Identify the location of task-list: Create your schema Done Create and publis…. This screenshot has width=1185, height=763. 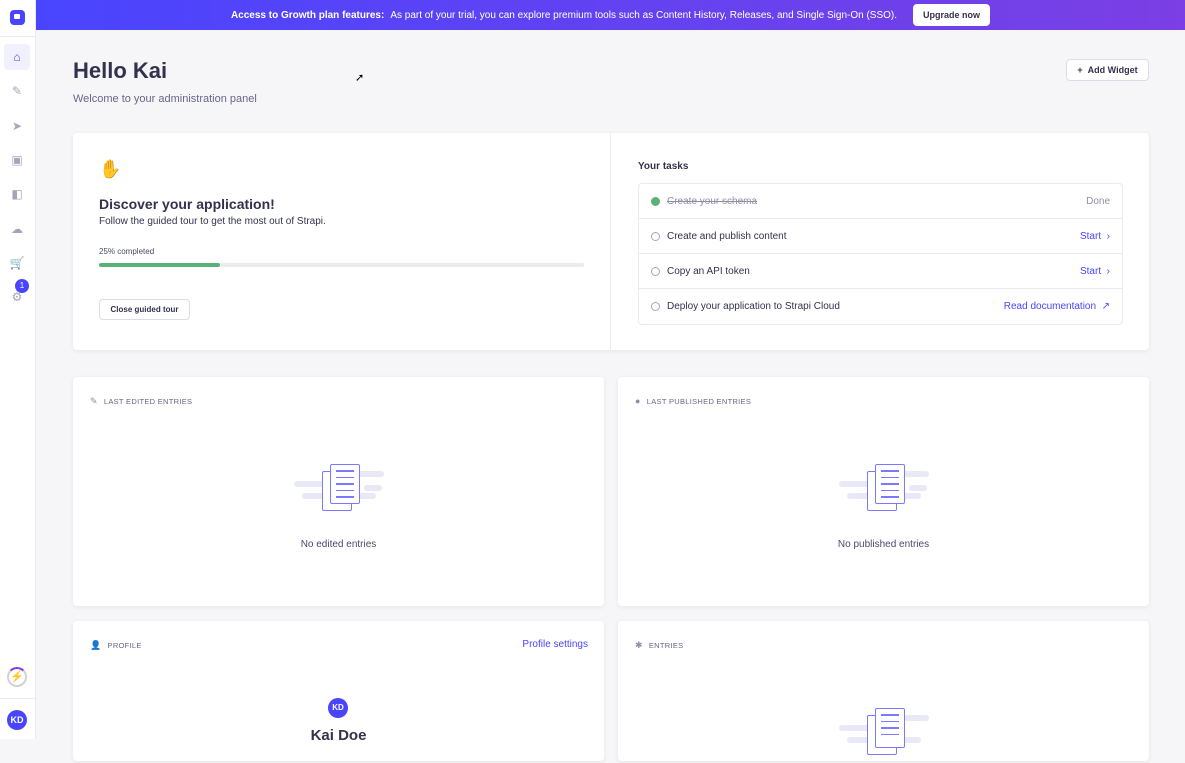
(880, 254).